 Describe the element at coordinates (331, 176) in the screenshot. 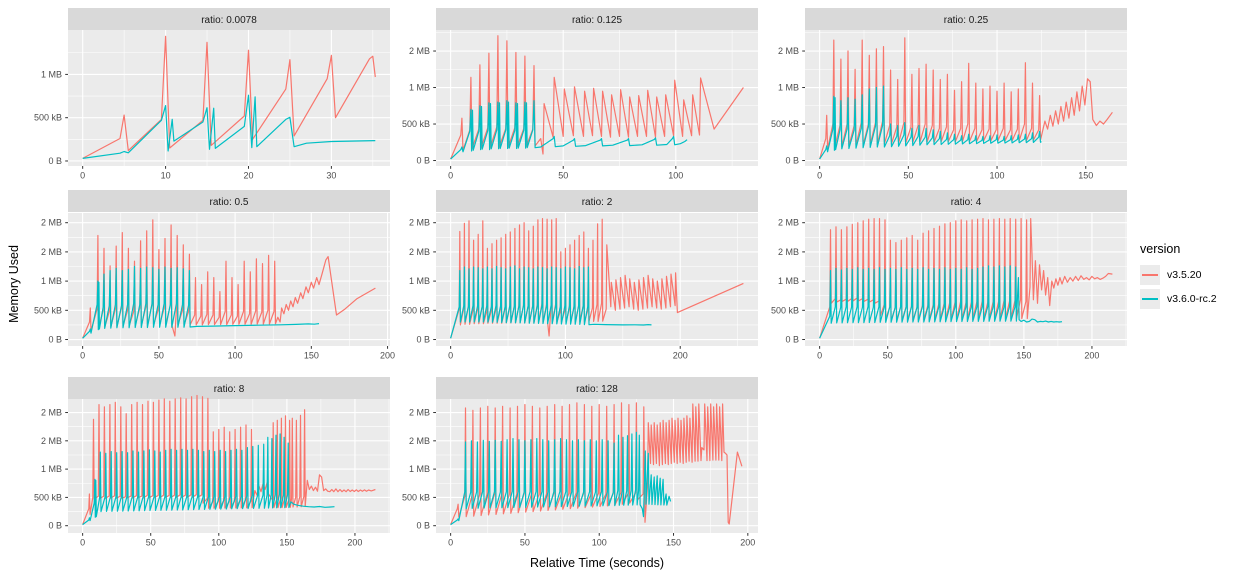

I see `x-tick-label: 30` at that location.